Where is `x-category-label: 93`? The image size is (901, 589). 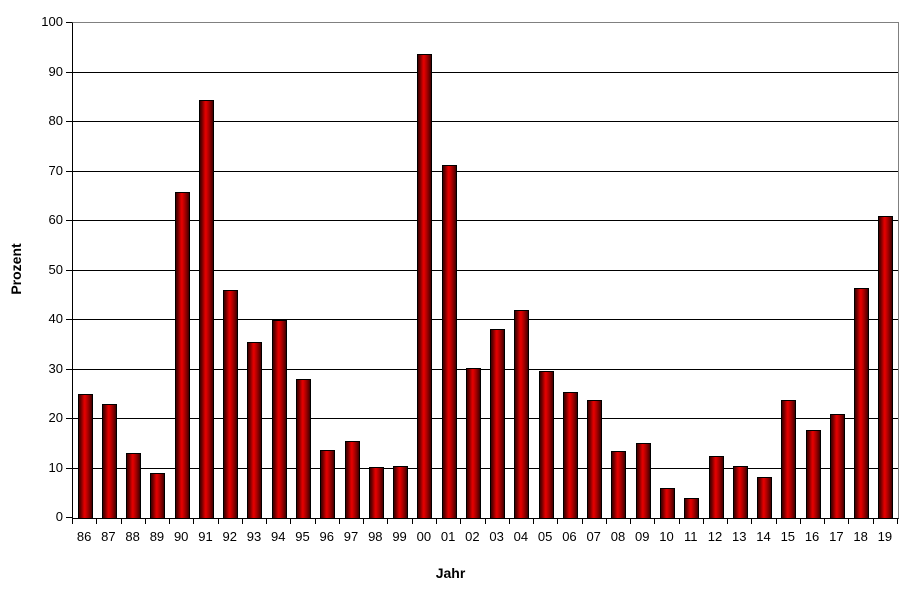
x-category-label: 93 is located at coordinates (254, 536).